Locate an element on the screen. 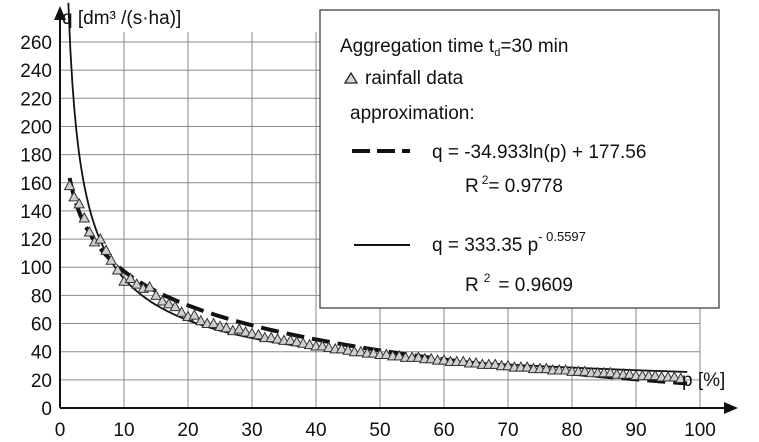 This screenshot has width=759, height=442. x-tick-label: 90 is located at coordinates (635, 430).